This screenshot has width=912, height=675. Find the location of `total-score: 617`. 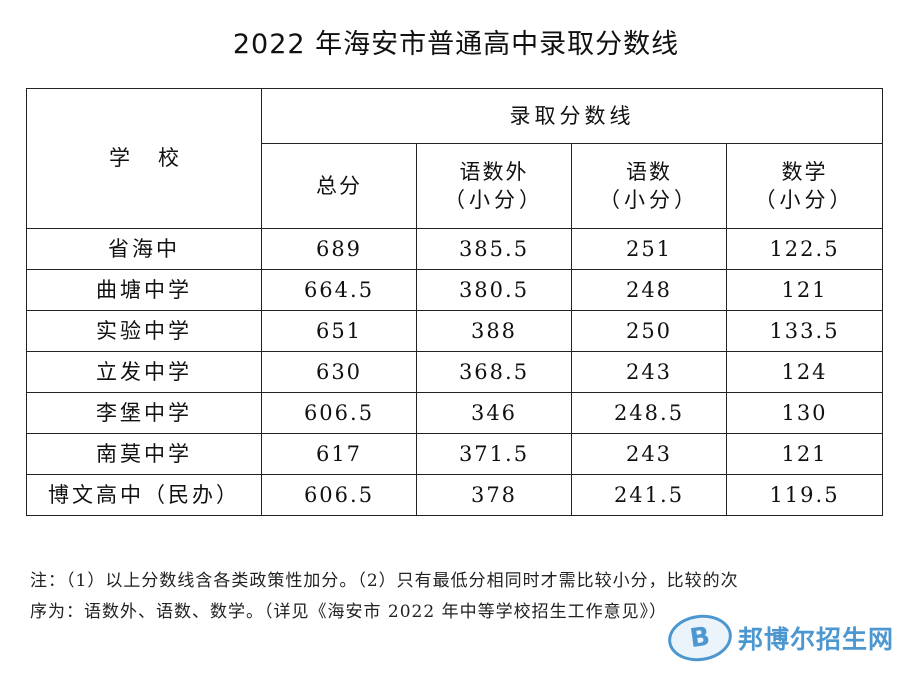

total-score: 617 is located at coordinates (339, 454).